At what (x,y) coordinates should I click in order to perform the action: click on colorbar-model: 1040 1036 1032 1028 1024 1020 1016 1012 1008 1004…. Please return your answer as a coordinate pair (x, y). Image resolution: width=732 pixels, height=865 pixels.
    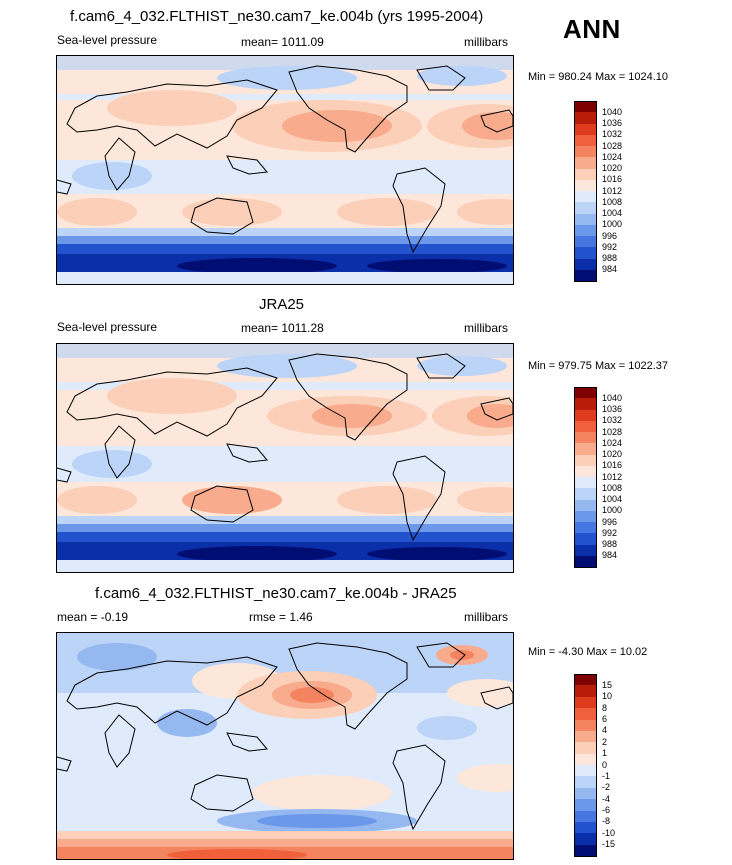
    Looking at the image, I should click on (609, 191).